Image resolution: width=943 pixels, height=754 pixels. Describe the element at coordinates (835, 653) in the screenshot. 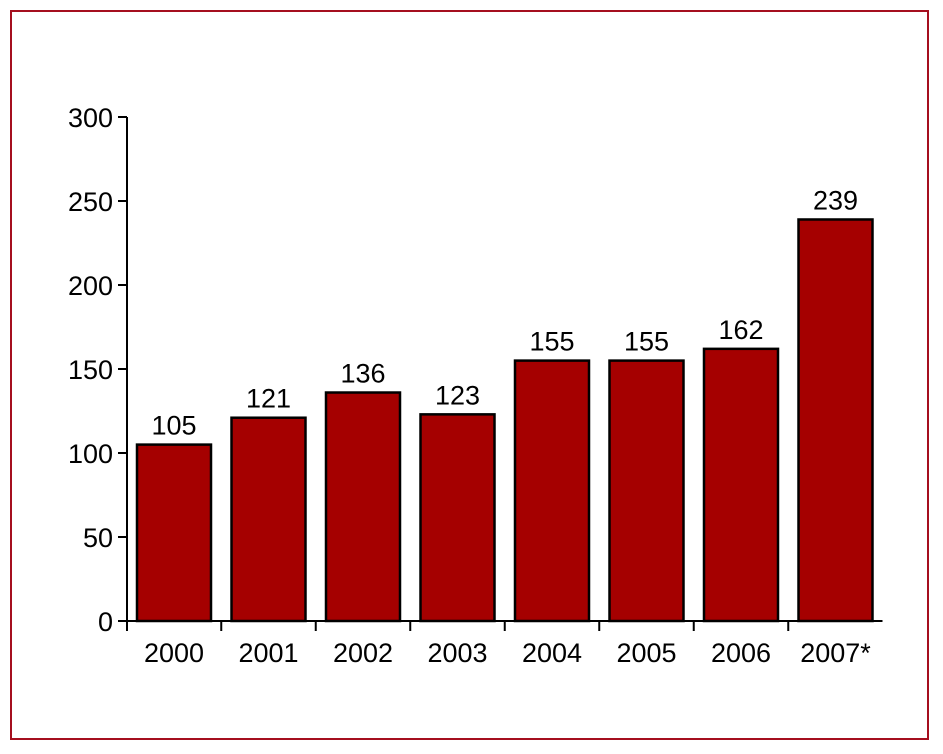

I see `x-tick-label: 2007*` at that location.